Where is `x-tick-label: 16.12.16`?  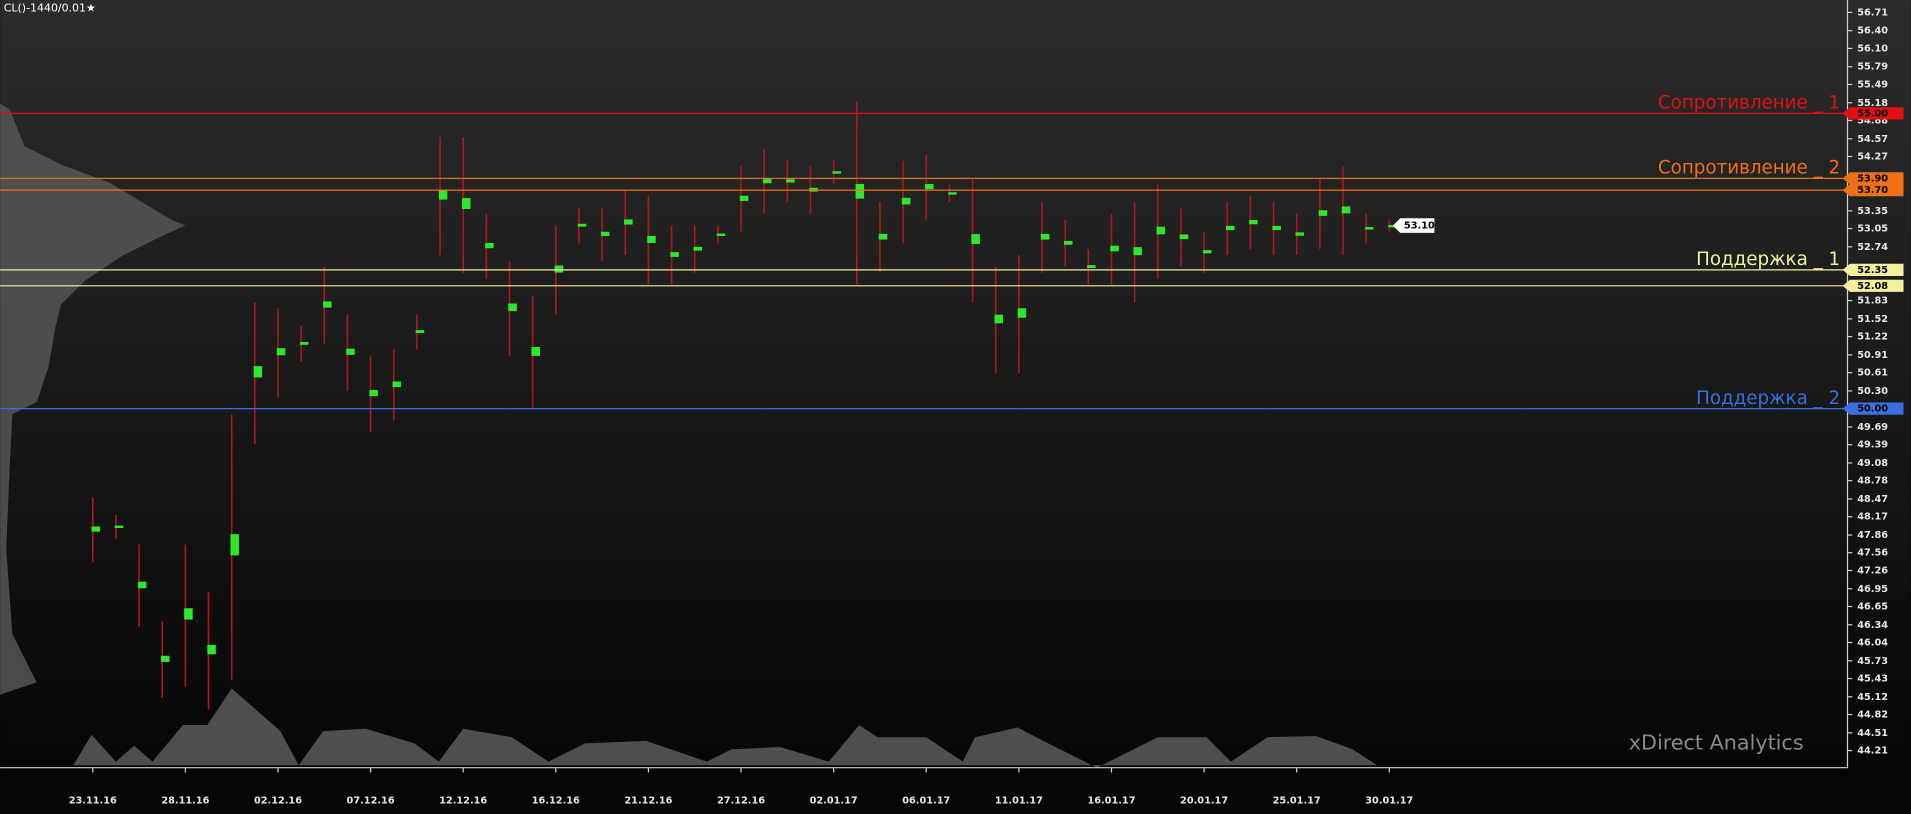
x-tick-label: 16.12.16 is located at coordinates (556, 801).